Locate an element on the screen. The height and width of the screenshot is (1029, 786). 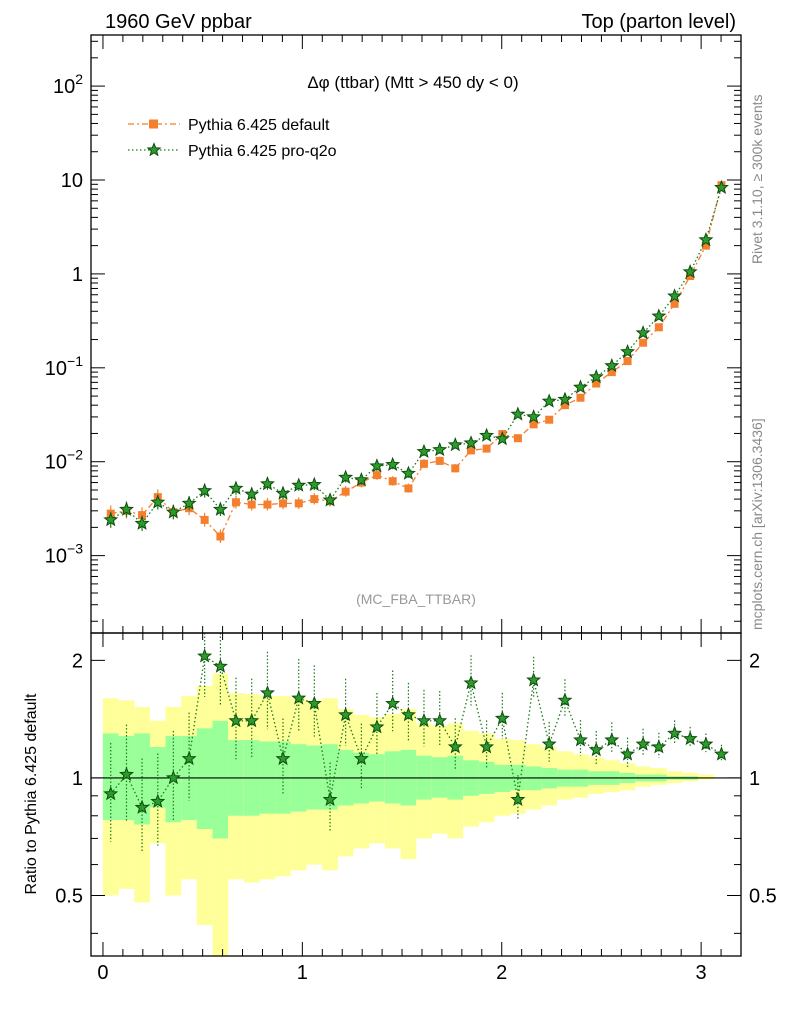
ratio-series-line is located at coordinates (416, 732).